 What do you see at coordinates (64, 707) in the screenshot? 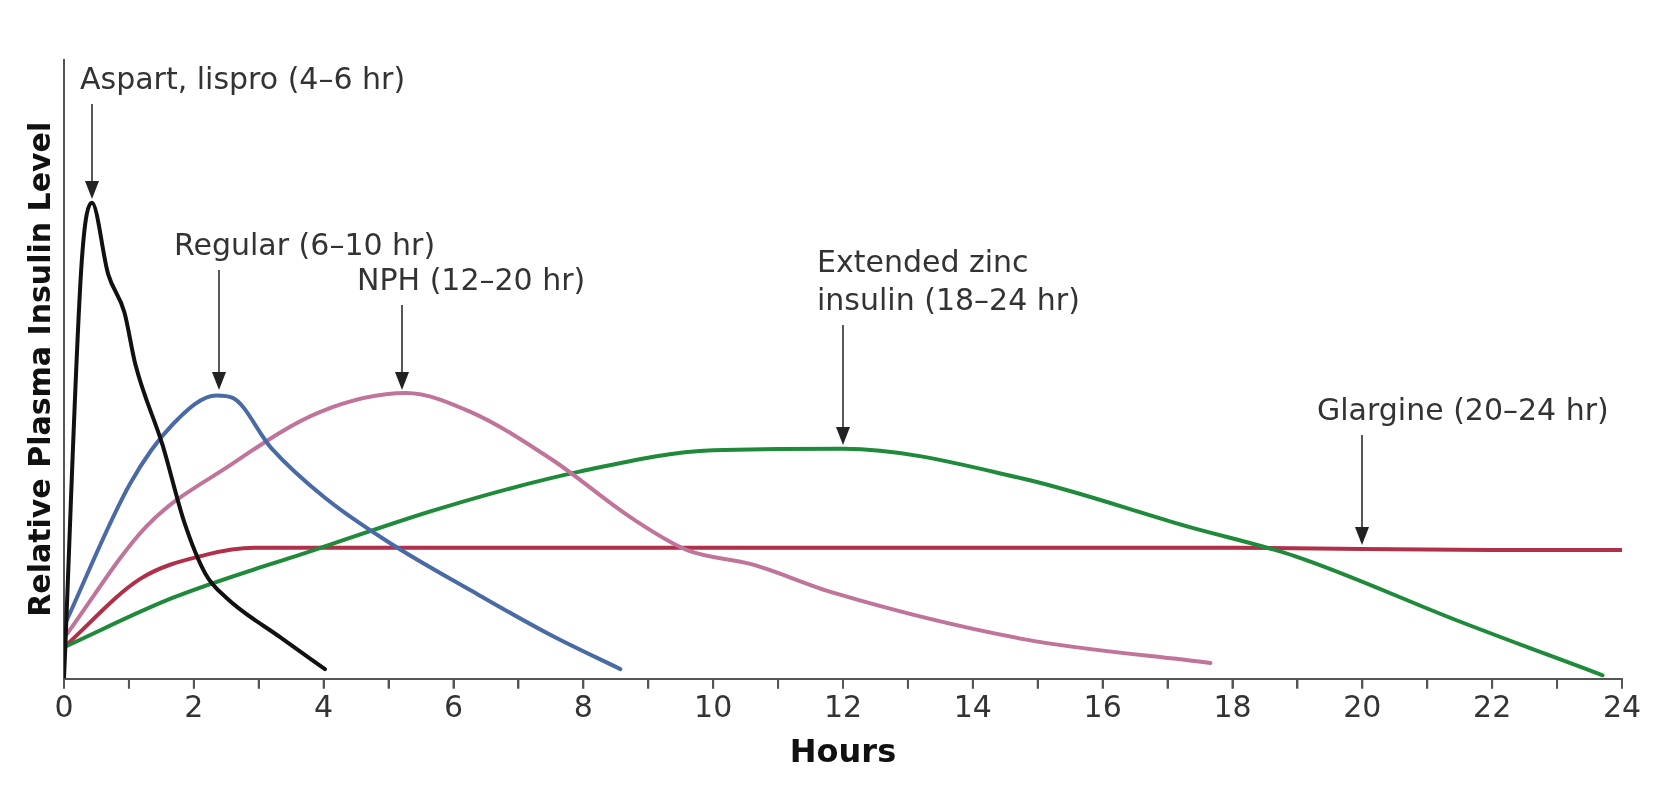
I see `x-tick-label: 0` at bounding box center [64, 707].